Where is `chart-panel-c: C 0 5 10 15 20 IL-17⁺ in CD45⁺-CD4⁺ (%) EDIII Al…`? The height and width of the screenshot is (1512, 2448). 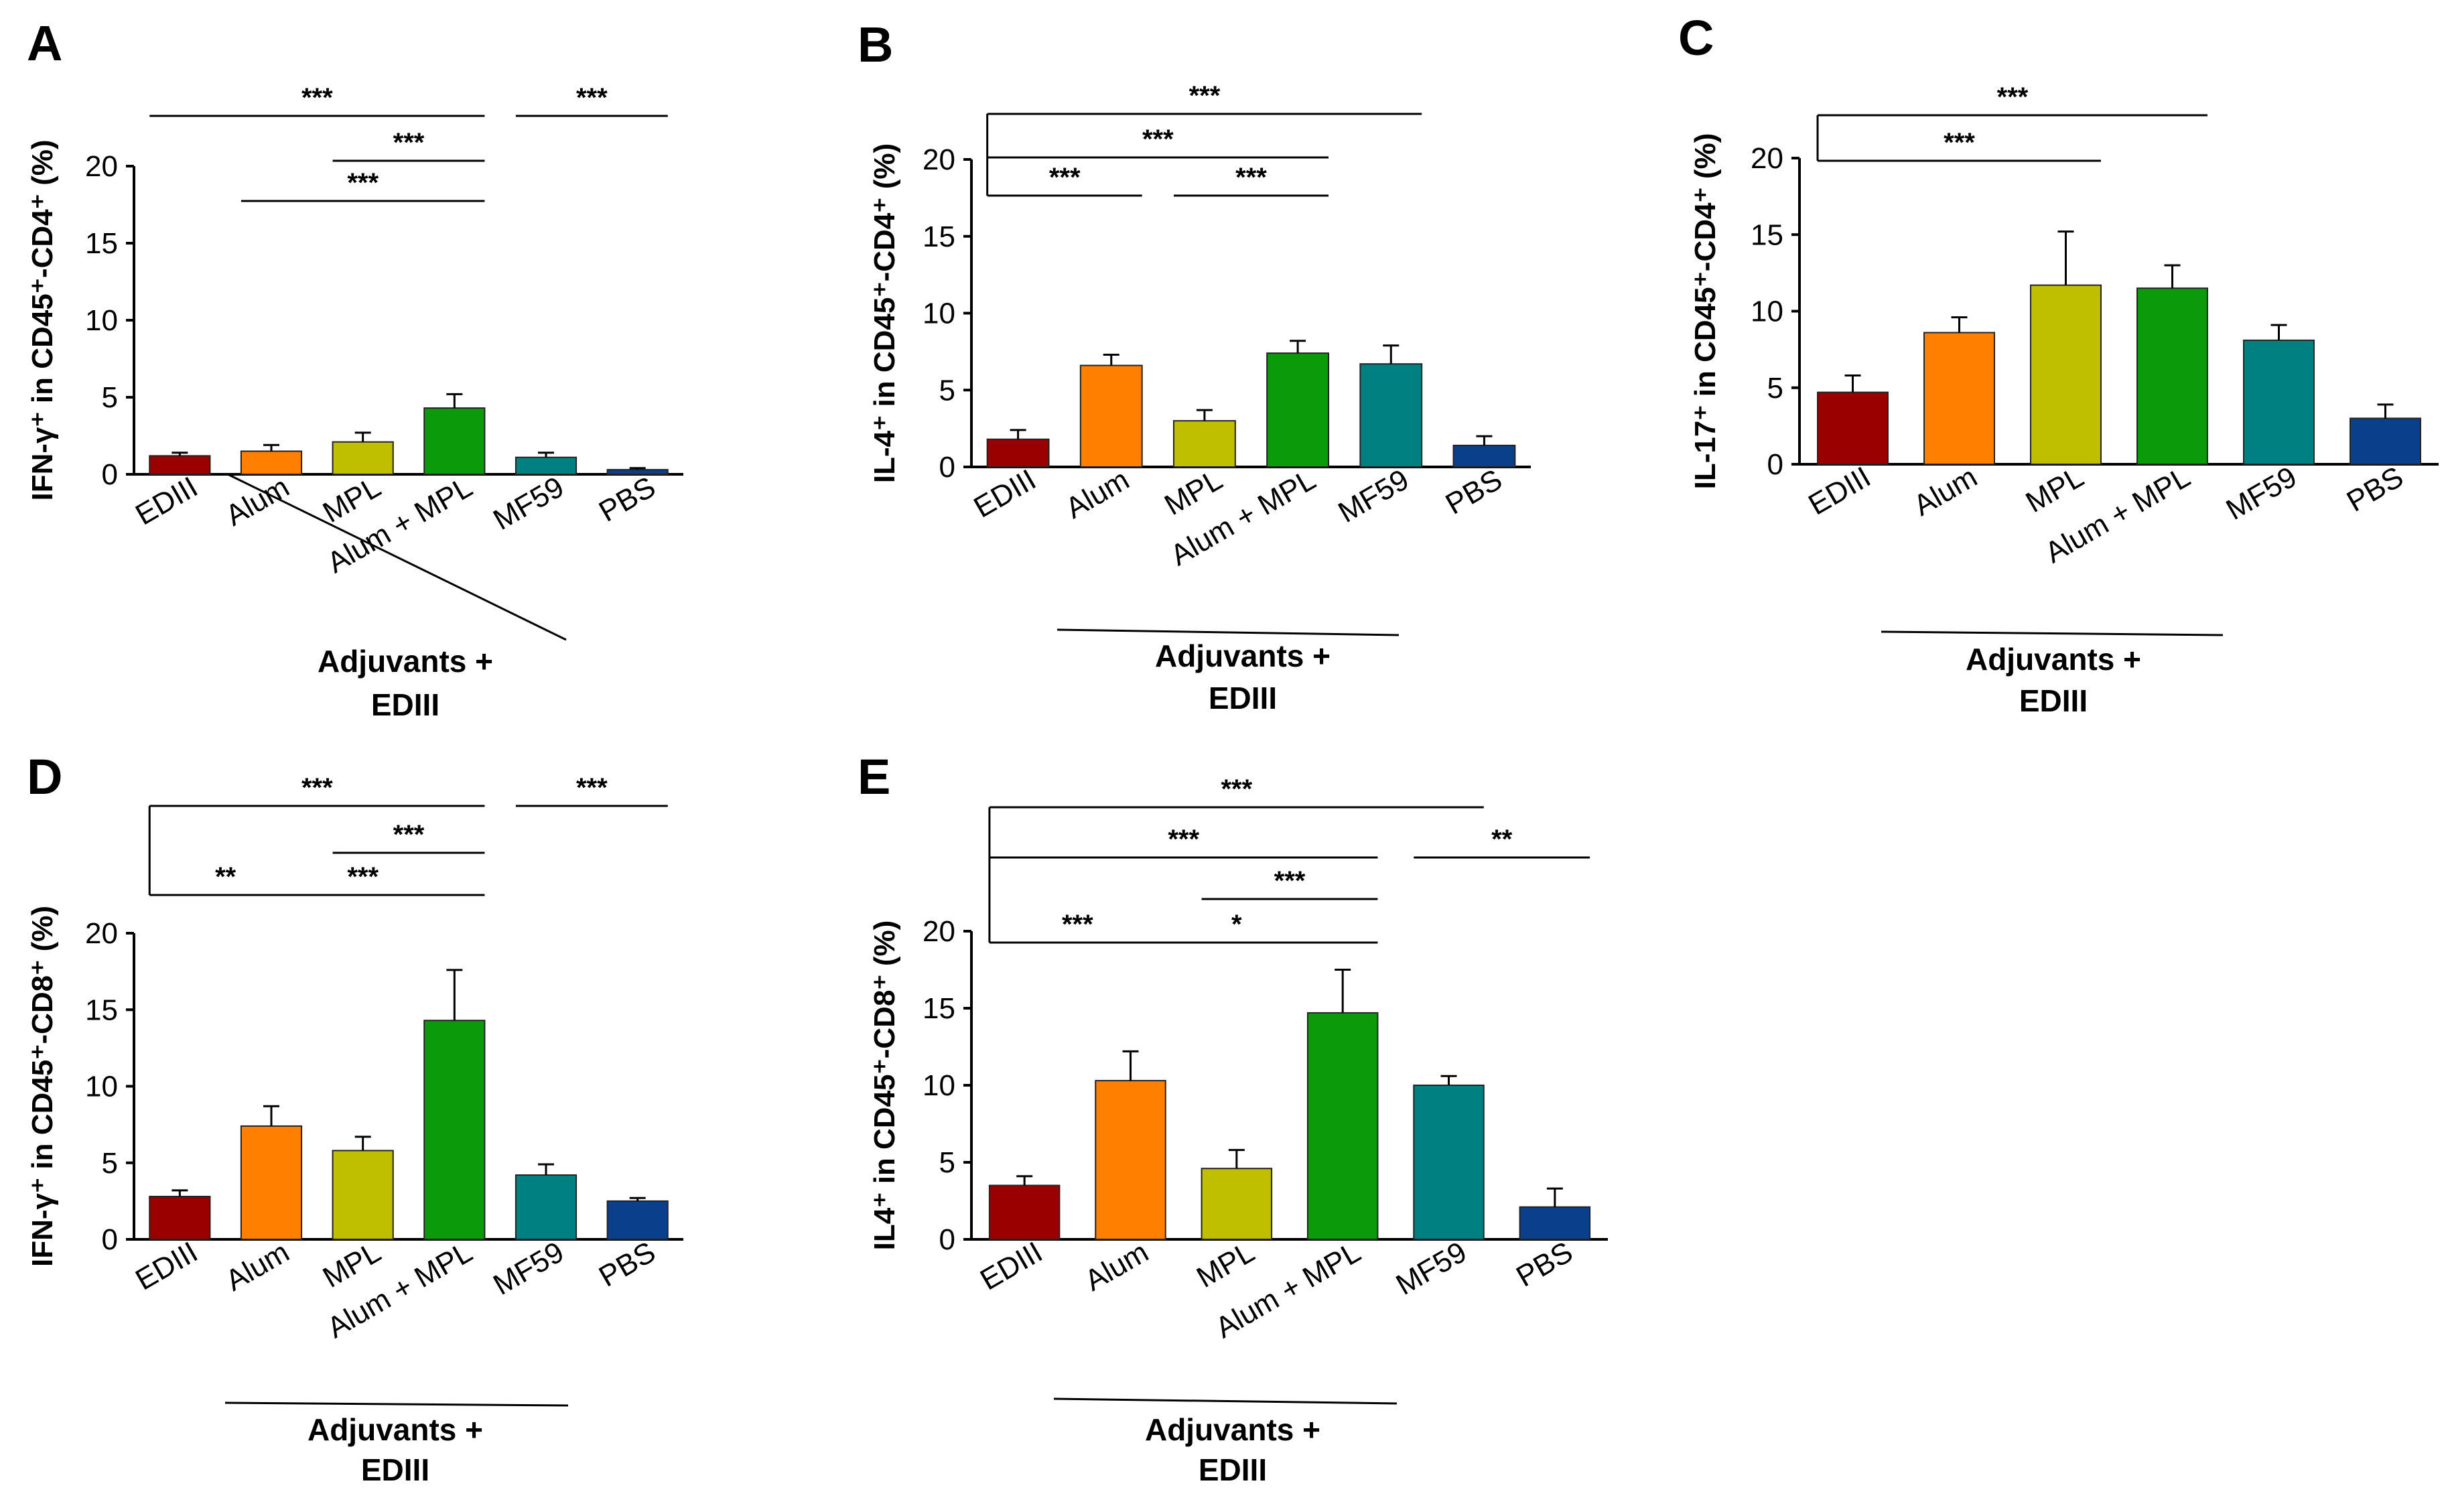 chart-panel-c: C 0 5 10 15 20 IL-17⁺ in CD45⁺-CD4⁺ (%) EDIII Al… is located at coordinates (2058, 364).